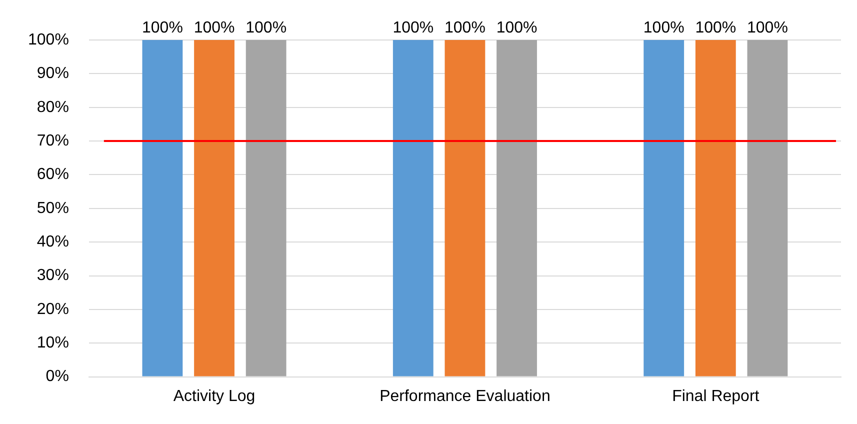 This screenshot has height=424, width=857. What do you see at coordinates (465, 396) in the screenshot?
I see `x-tick-label: Performance Evaluation` at bounding box center [465, 396].